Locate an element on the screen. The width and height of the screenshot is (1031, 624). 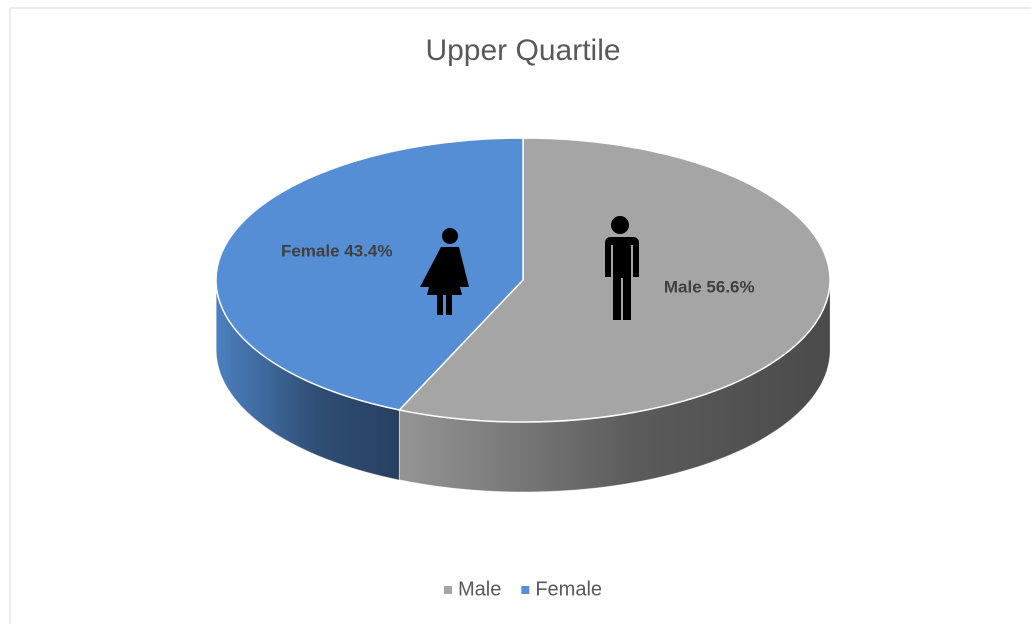
chart-title: Upper Quartile is located at coordinates (522, 50).